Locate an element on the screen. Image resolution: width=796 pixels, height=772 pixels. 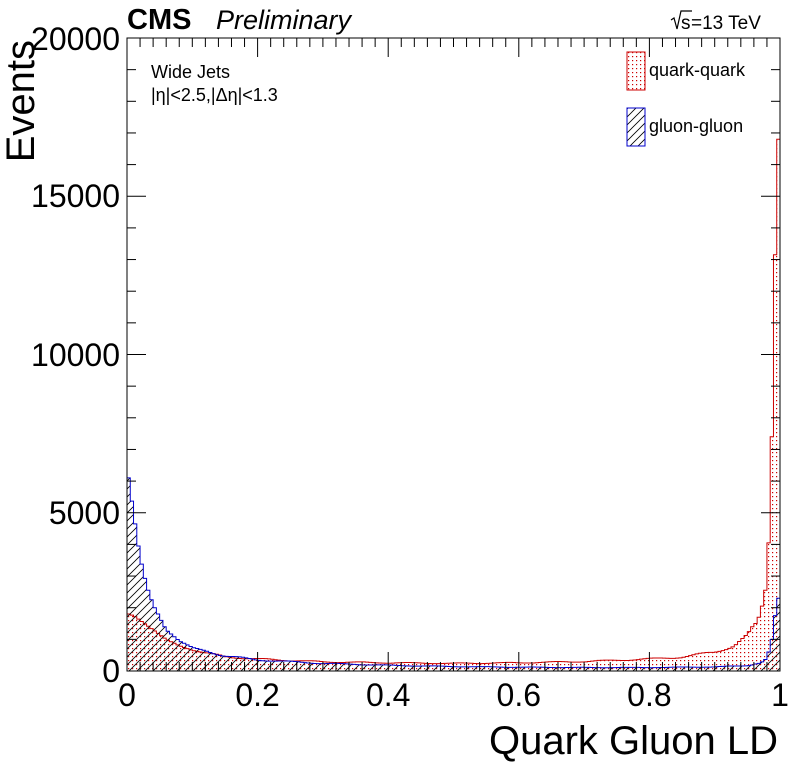
y-tick-label-0: 0 is located at coordinates (111, 671).